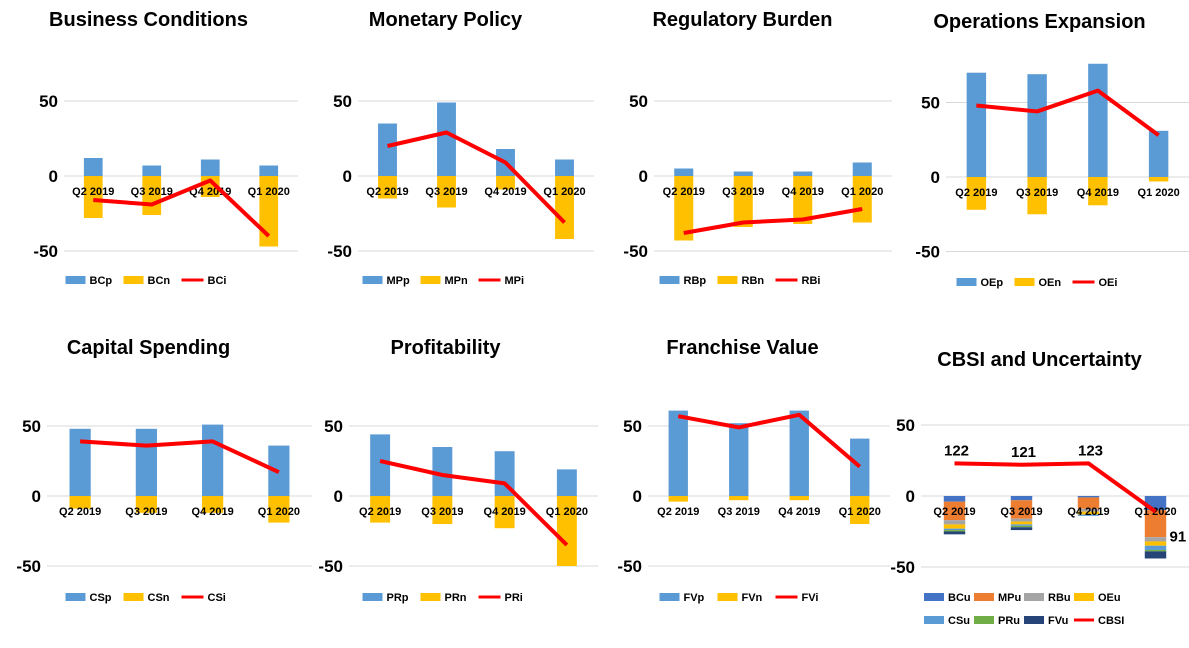 The height and width of the screenshot is (648, 1189). Describe the element at coordinates (457, 281) in the screenshot. I see `legend-label: MPn` at that location.